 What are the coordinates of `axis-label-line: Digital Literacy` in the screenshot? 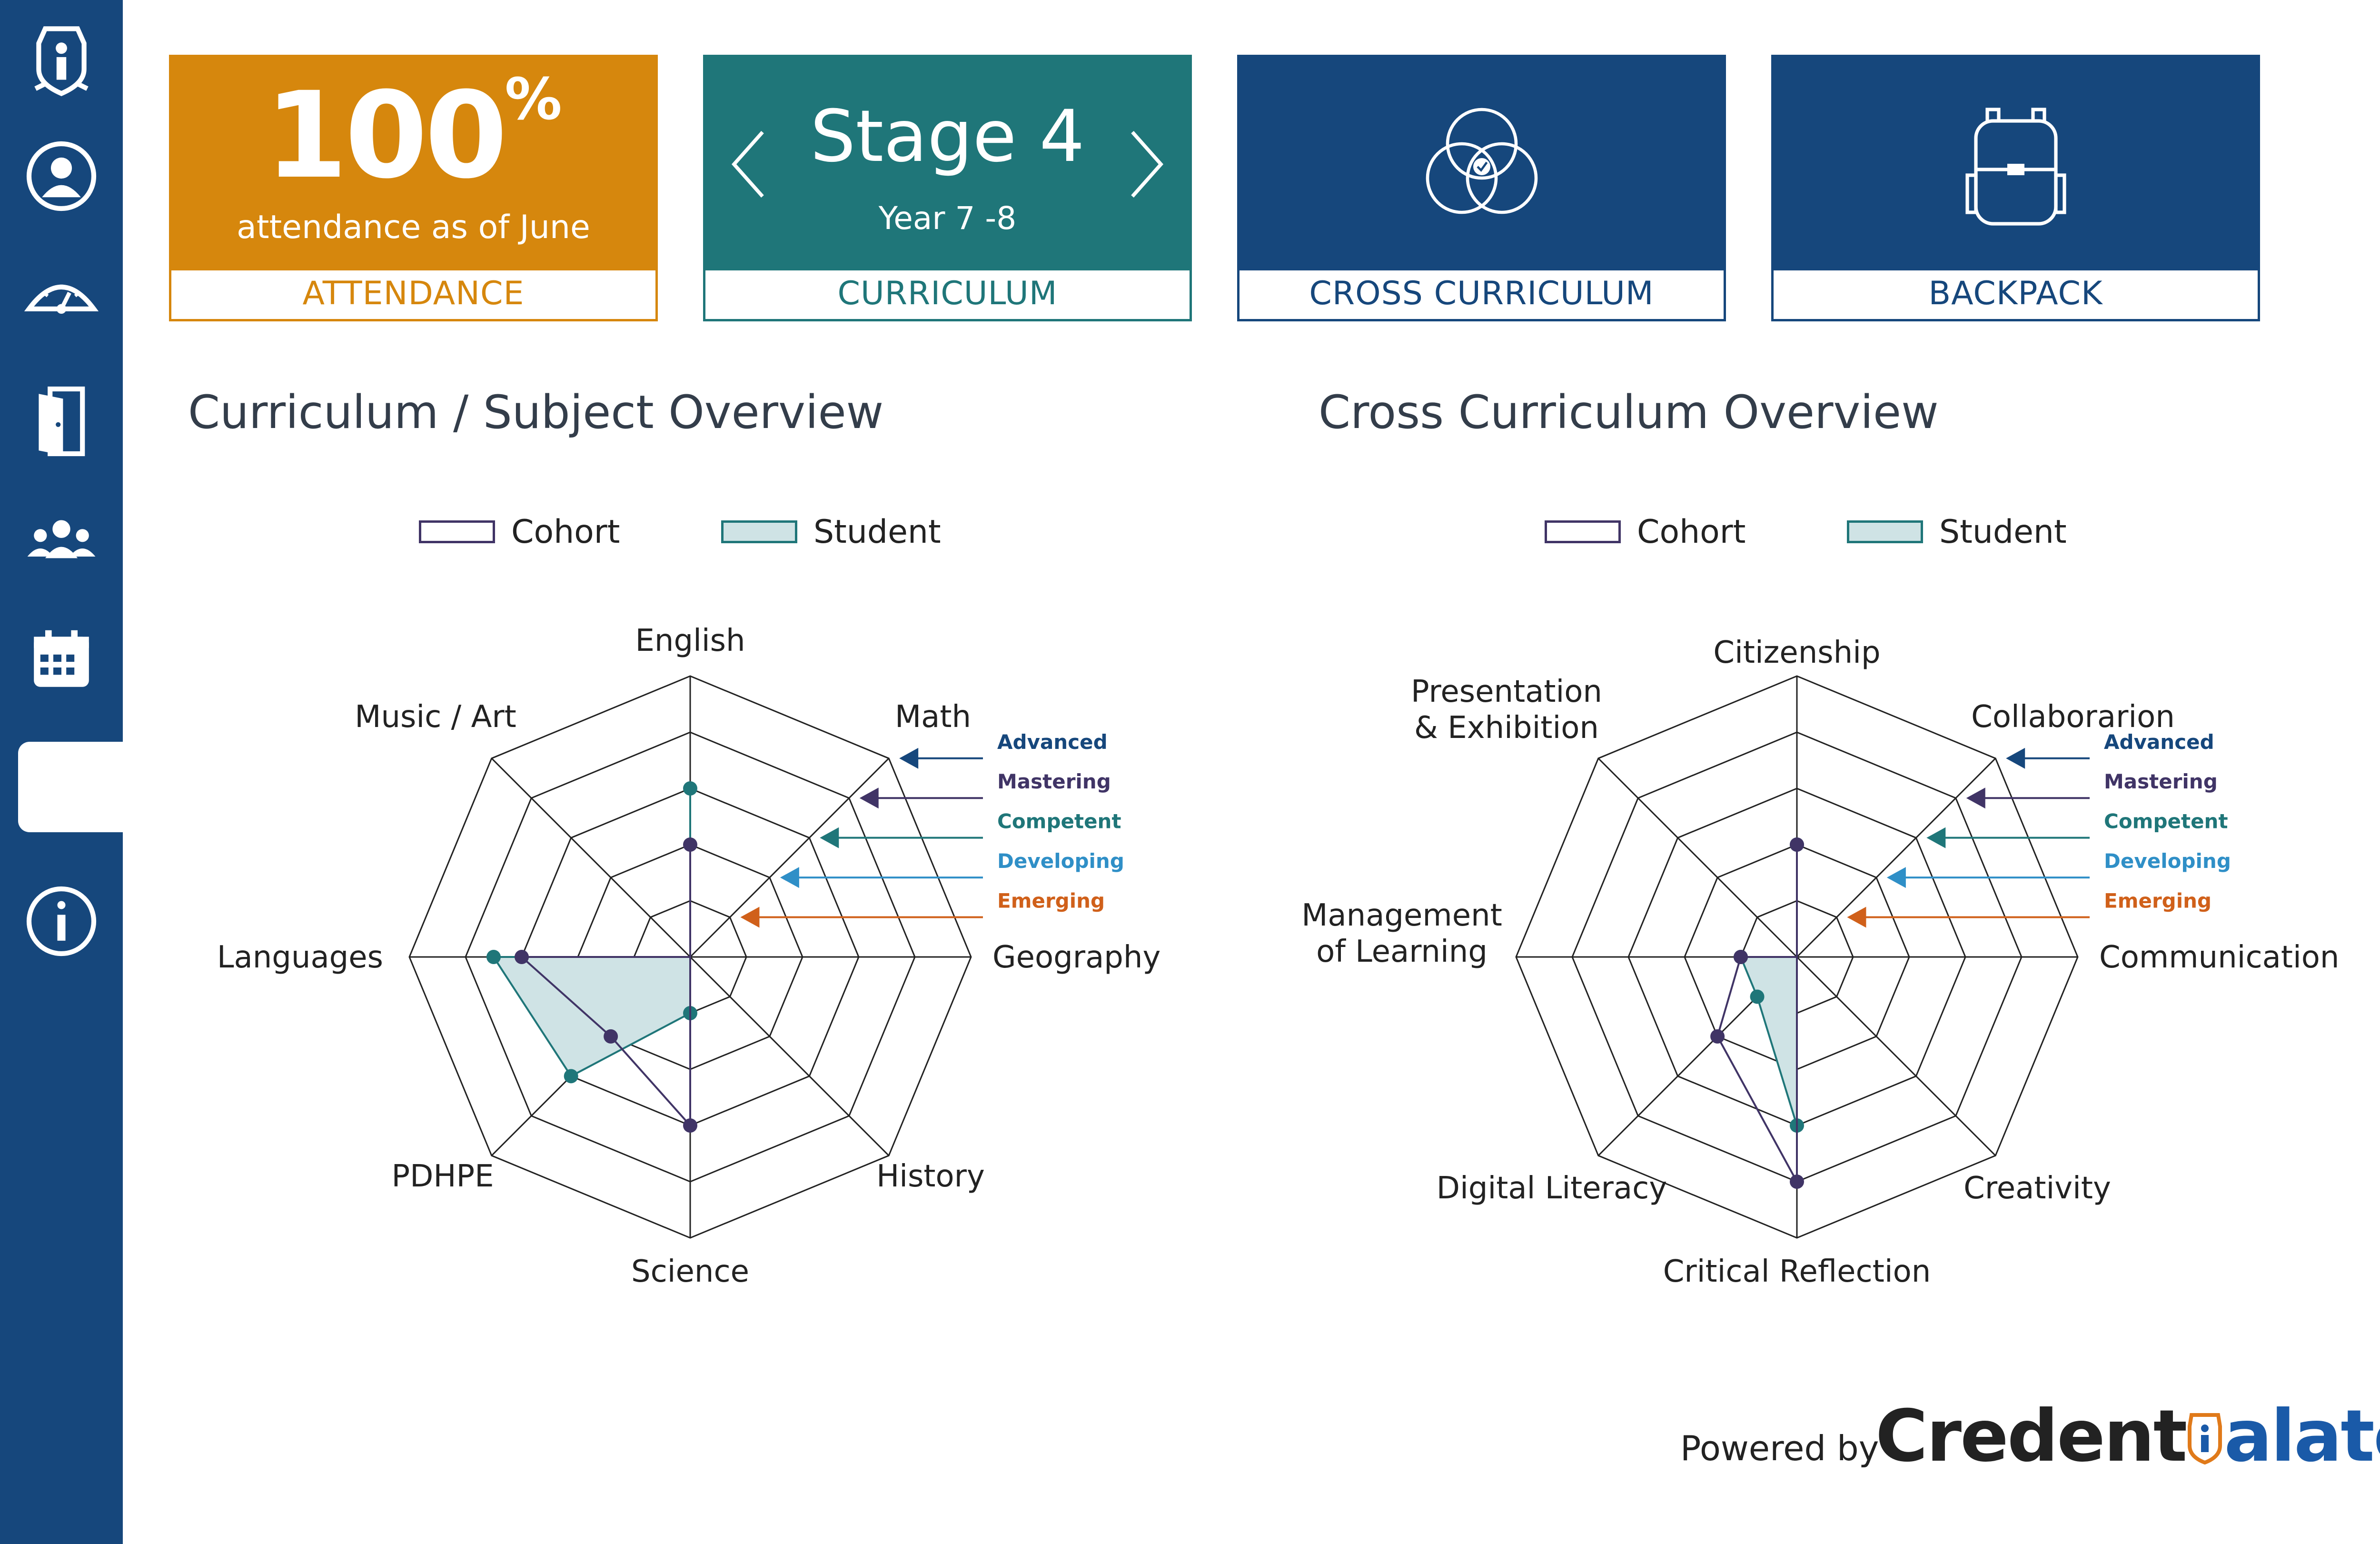 It's located at (1552, 1188).